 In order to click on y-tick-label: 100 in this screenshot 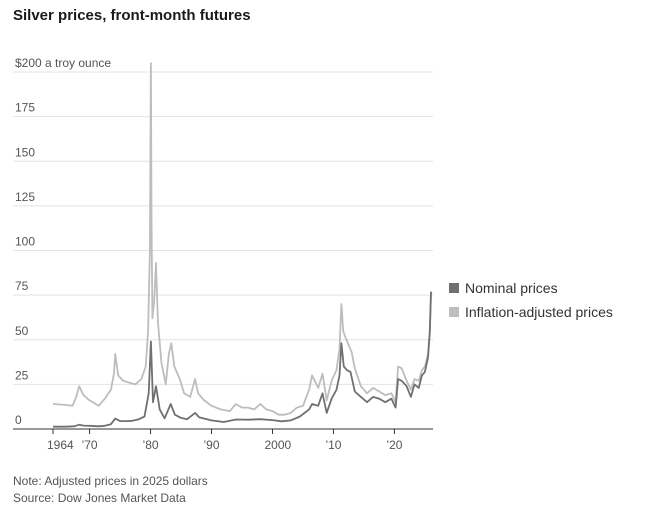, I will do `click(25, 242)`.